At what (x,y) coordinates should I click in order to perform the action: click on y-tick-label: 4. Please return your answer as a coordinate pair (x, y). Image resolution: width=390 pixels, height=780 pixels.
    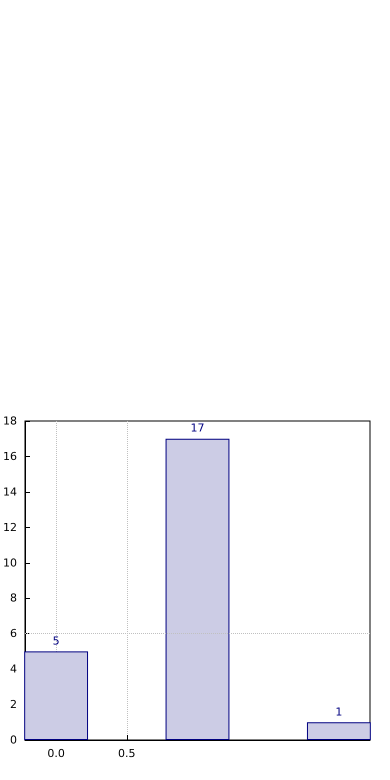
    Looking at the image, I should click on (13, 669).